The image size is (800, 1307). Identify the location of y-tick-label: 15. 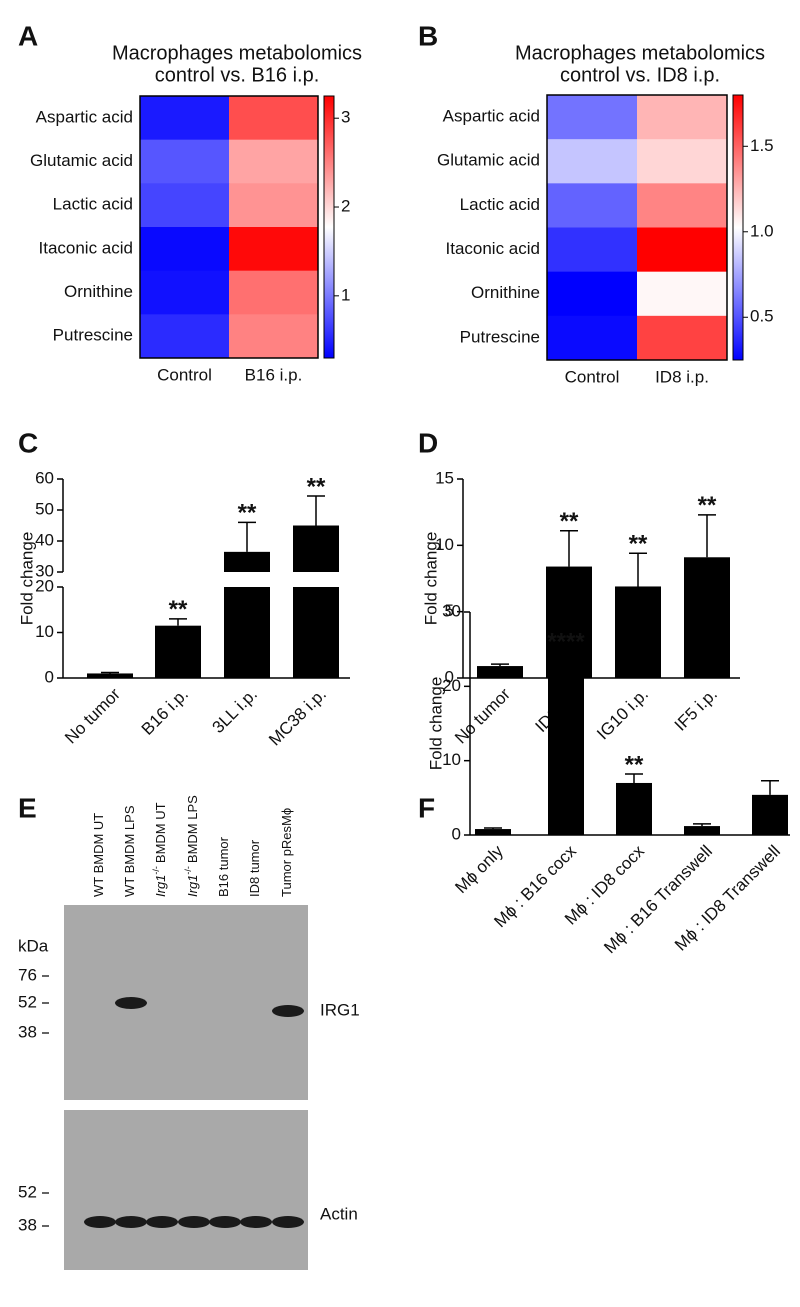
(444, 477).